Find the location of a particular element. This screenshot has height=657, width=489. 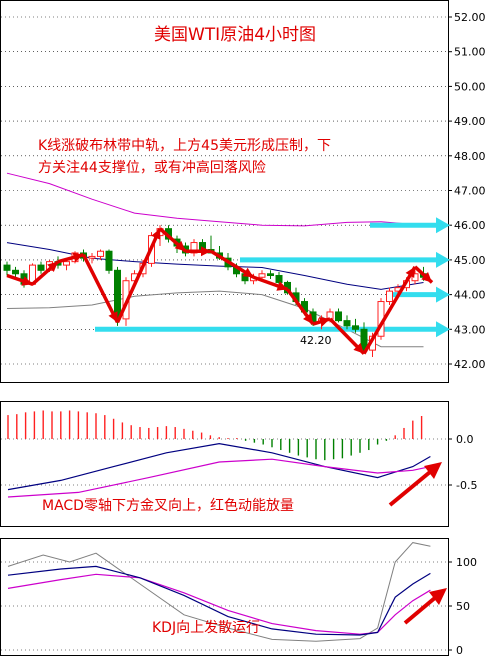

macd-layer is located at coordinates (226, 458).